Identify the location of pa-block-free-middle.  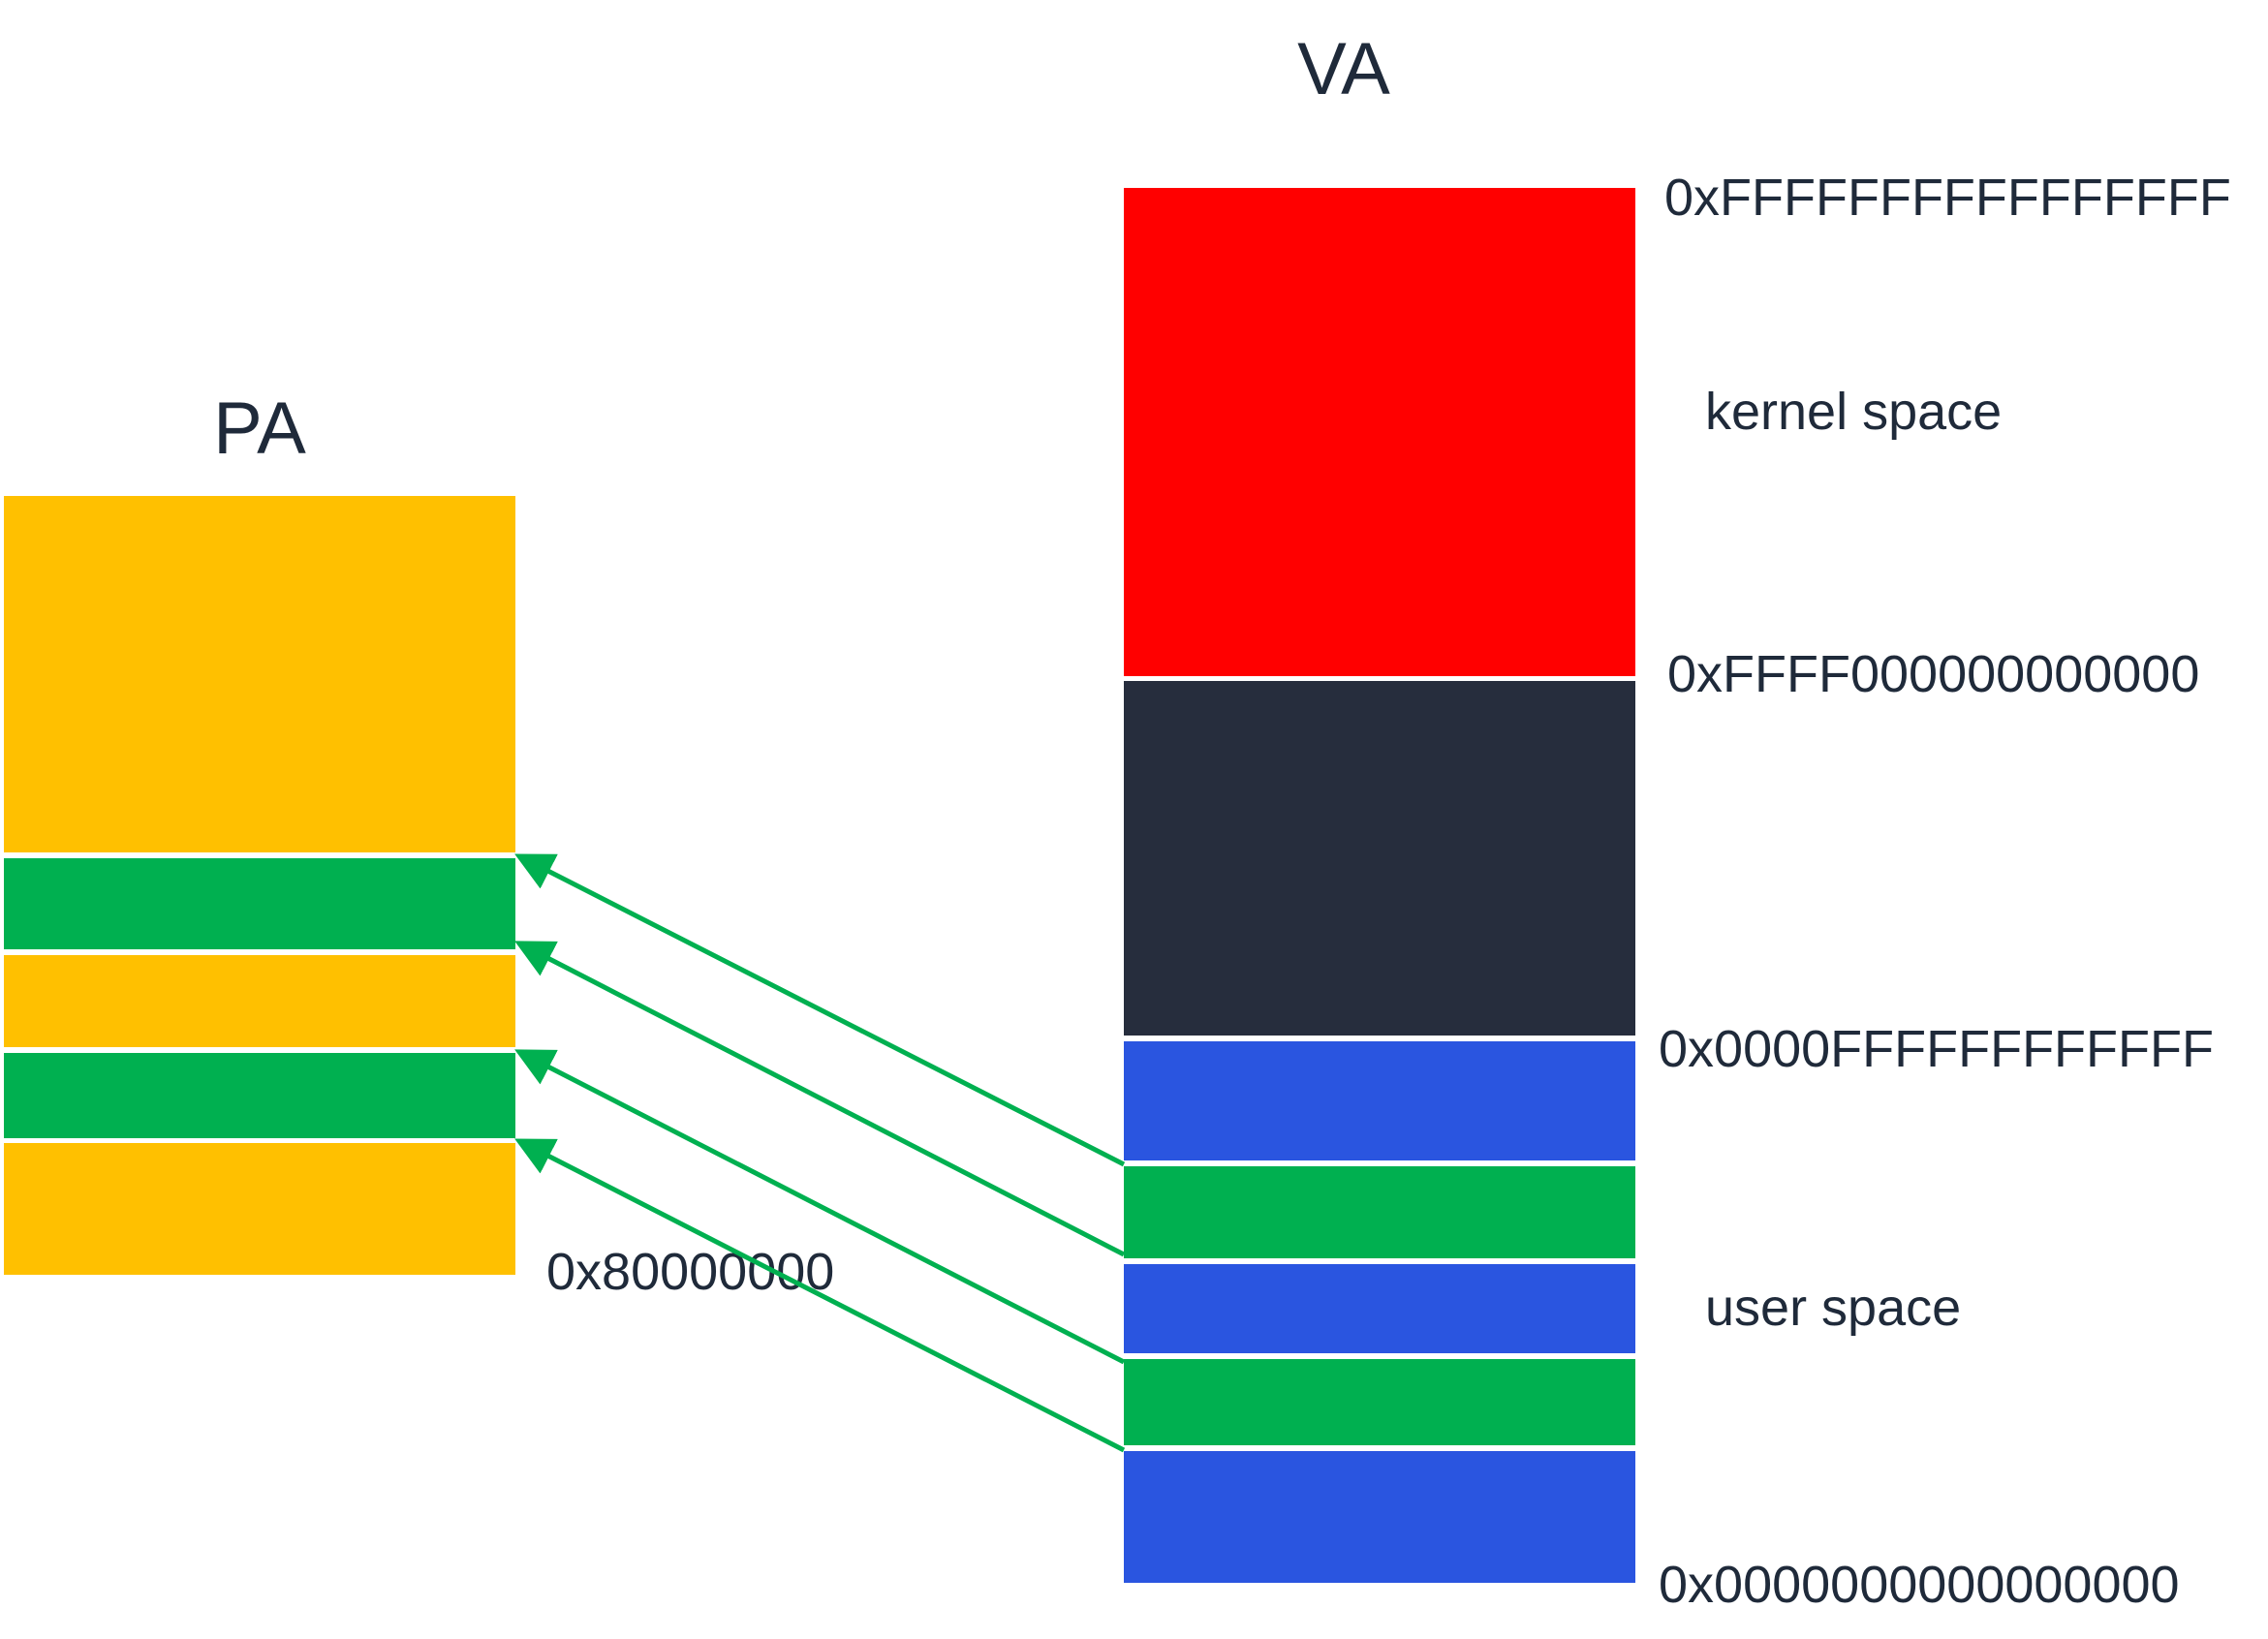
(259, 1001).